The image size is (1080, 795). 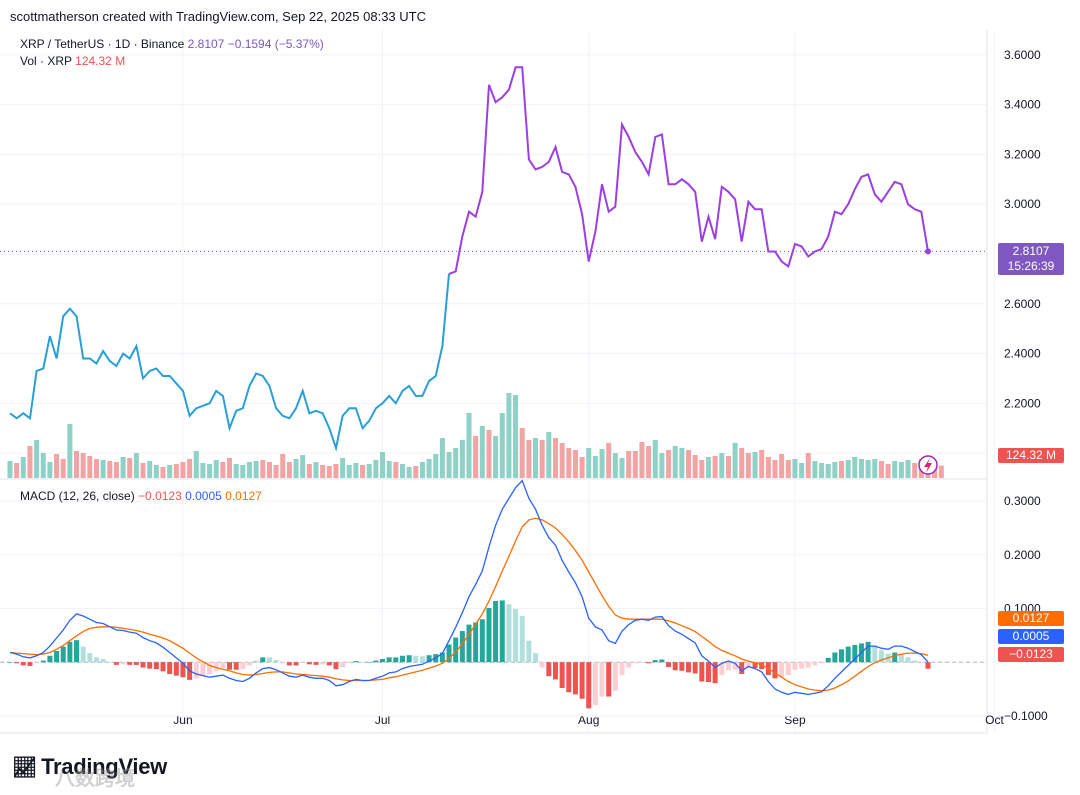 I want to click on macd-histogram-value: −0.0123, so click(x=160, y=496).